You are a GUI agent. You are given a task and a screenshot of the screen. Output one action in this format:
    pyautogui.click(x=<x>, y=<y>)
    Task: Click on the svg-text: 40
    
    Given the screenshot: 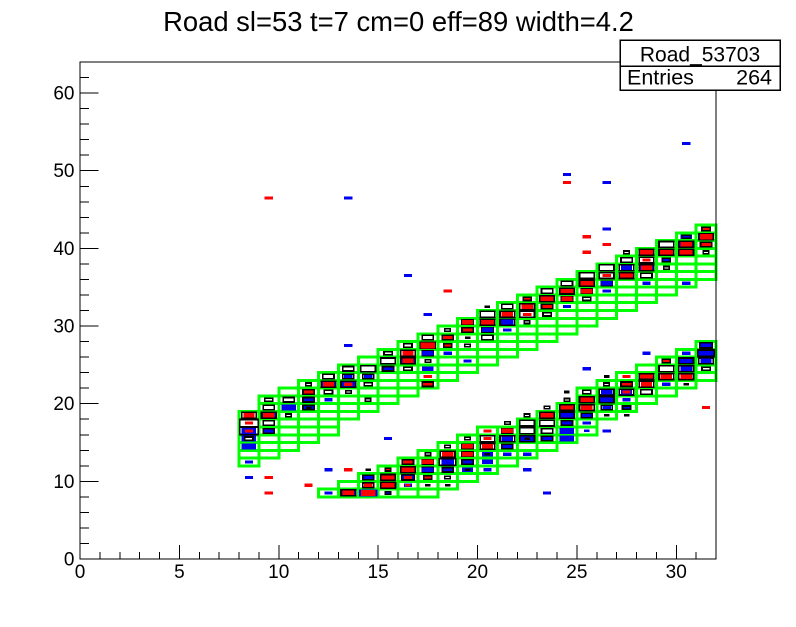 What is the action you would take?
    pyautogui.click(x=63, y=249)
    